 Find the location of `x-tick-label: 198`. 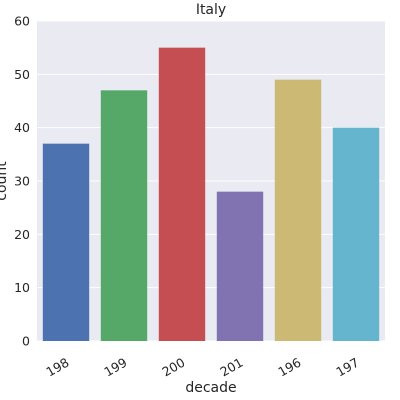

x-tick-label: 198 is located at coordinates (57, 367).